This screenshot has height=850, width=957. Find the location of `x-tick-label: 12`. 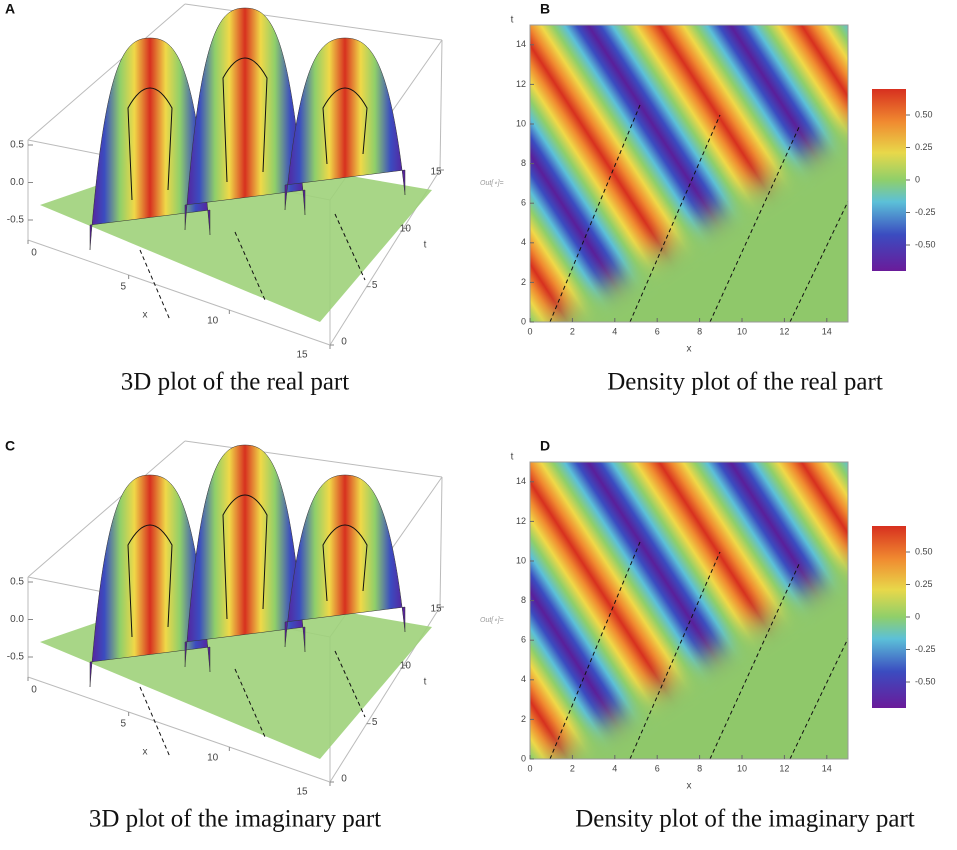

x-tick-label: 12 is located at coordinates (784, 331).